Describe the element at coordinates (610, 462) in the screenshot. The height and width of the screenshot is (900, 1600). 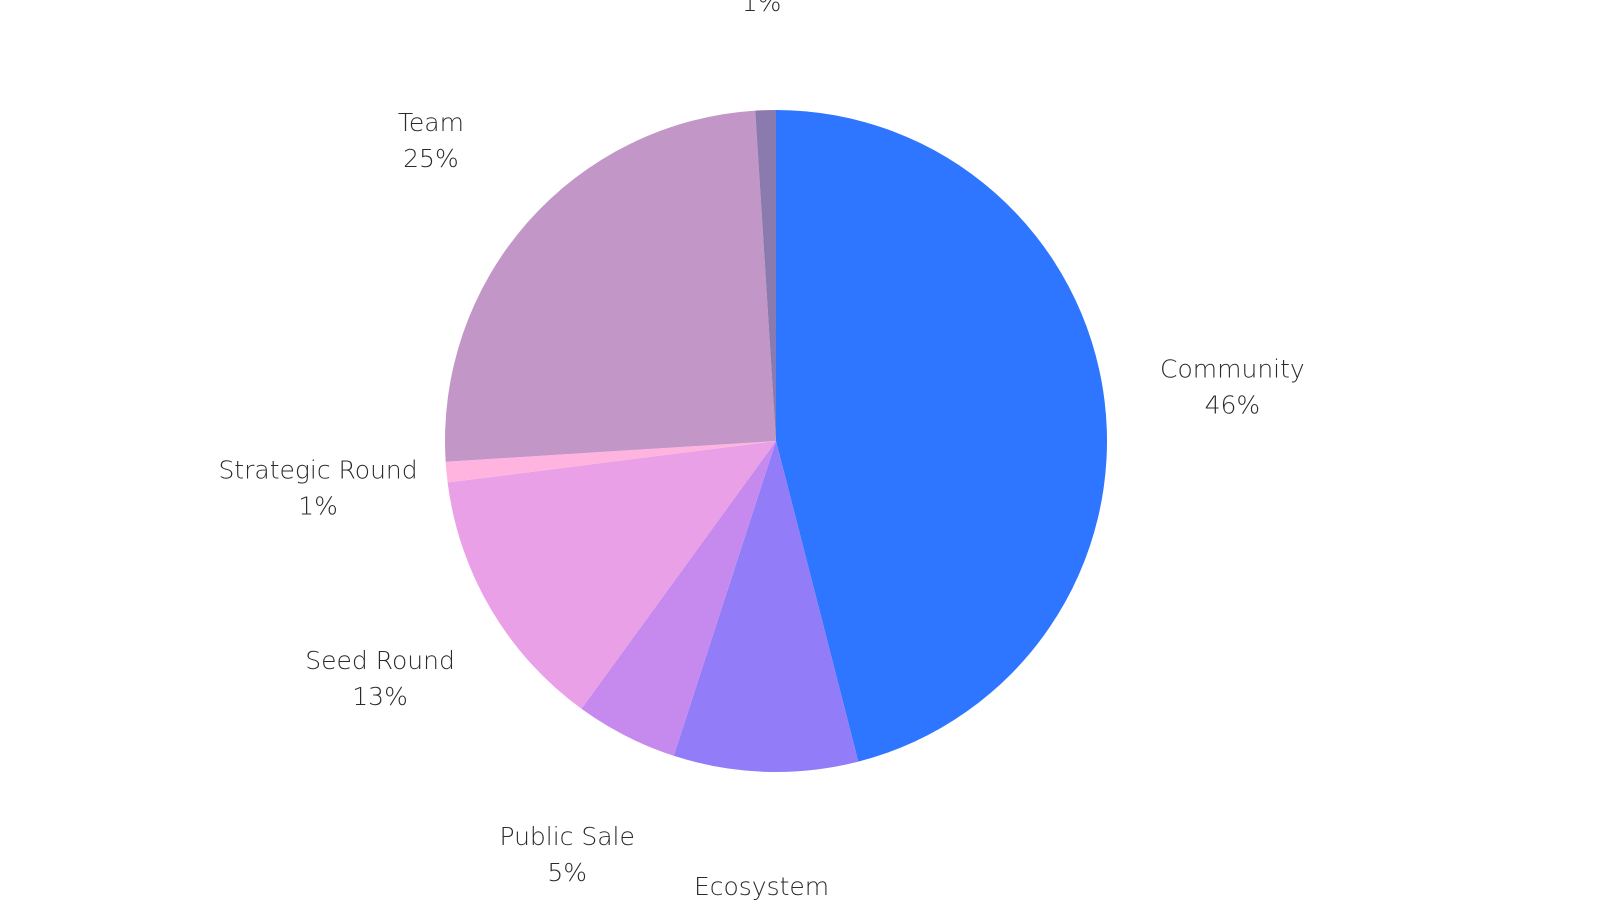
I see `pie-slice-strategic-round` at that location.